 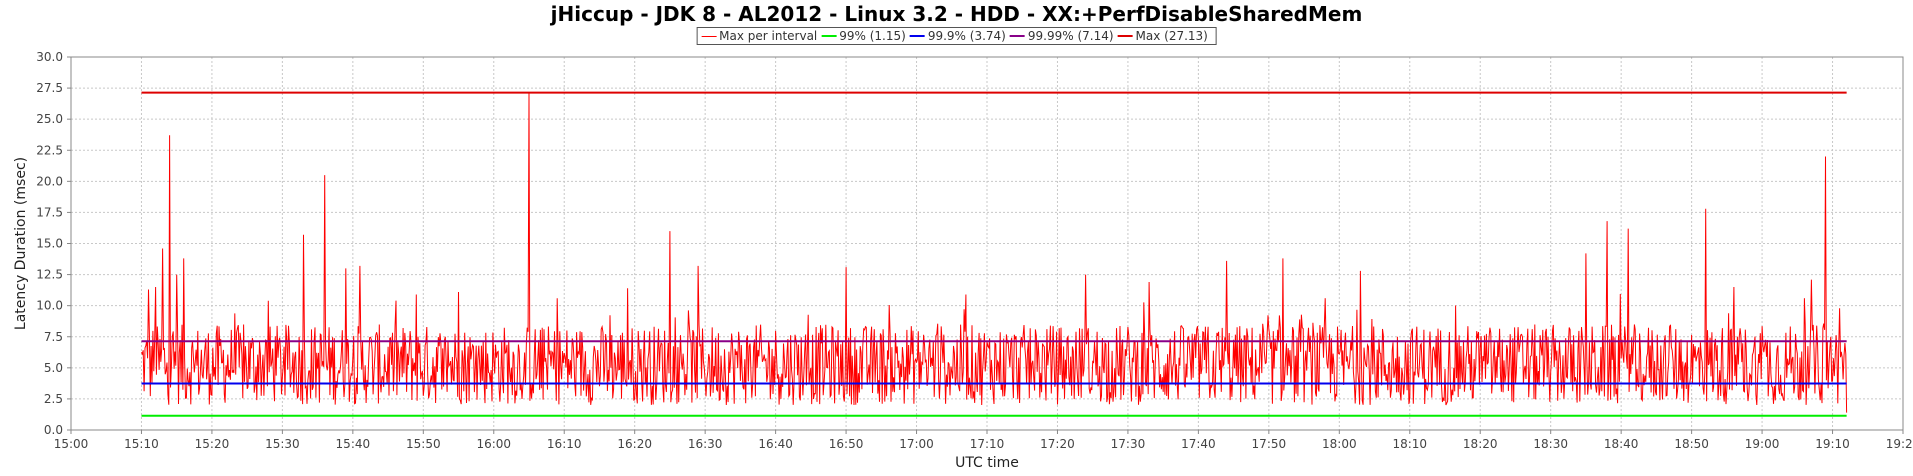 What do you see at coordinates (49, 212) in the screenshot?
I see `y-tick-label: 17.5` at bounding box center [49, 212].